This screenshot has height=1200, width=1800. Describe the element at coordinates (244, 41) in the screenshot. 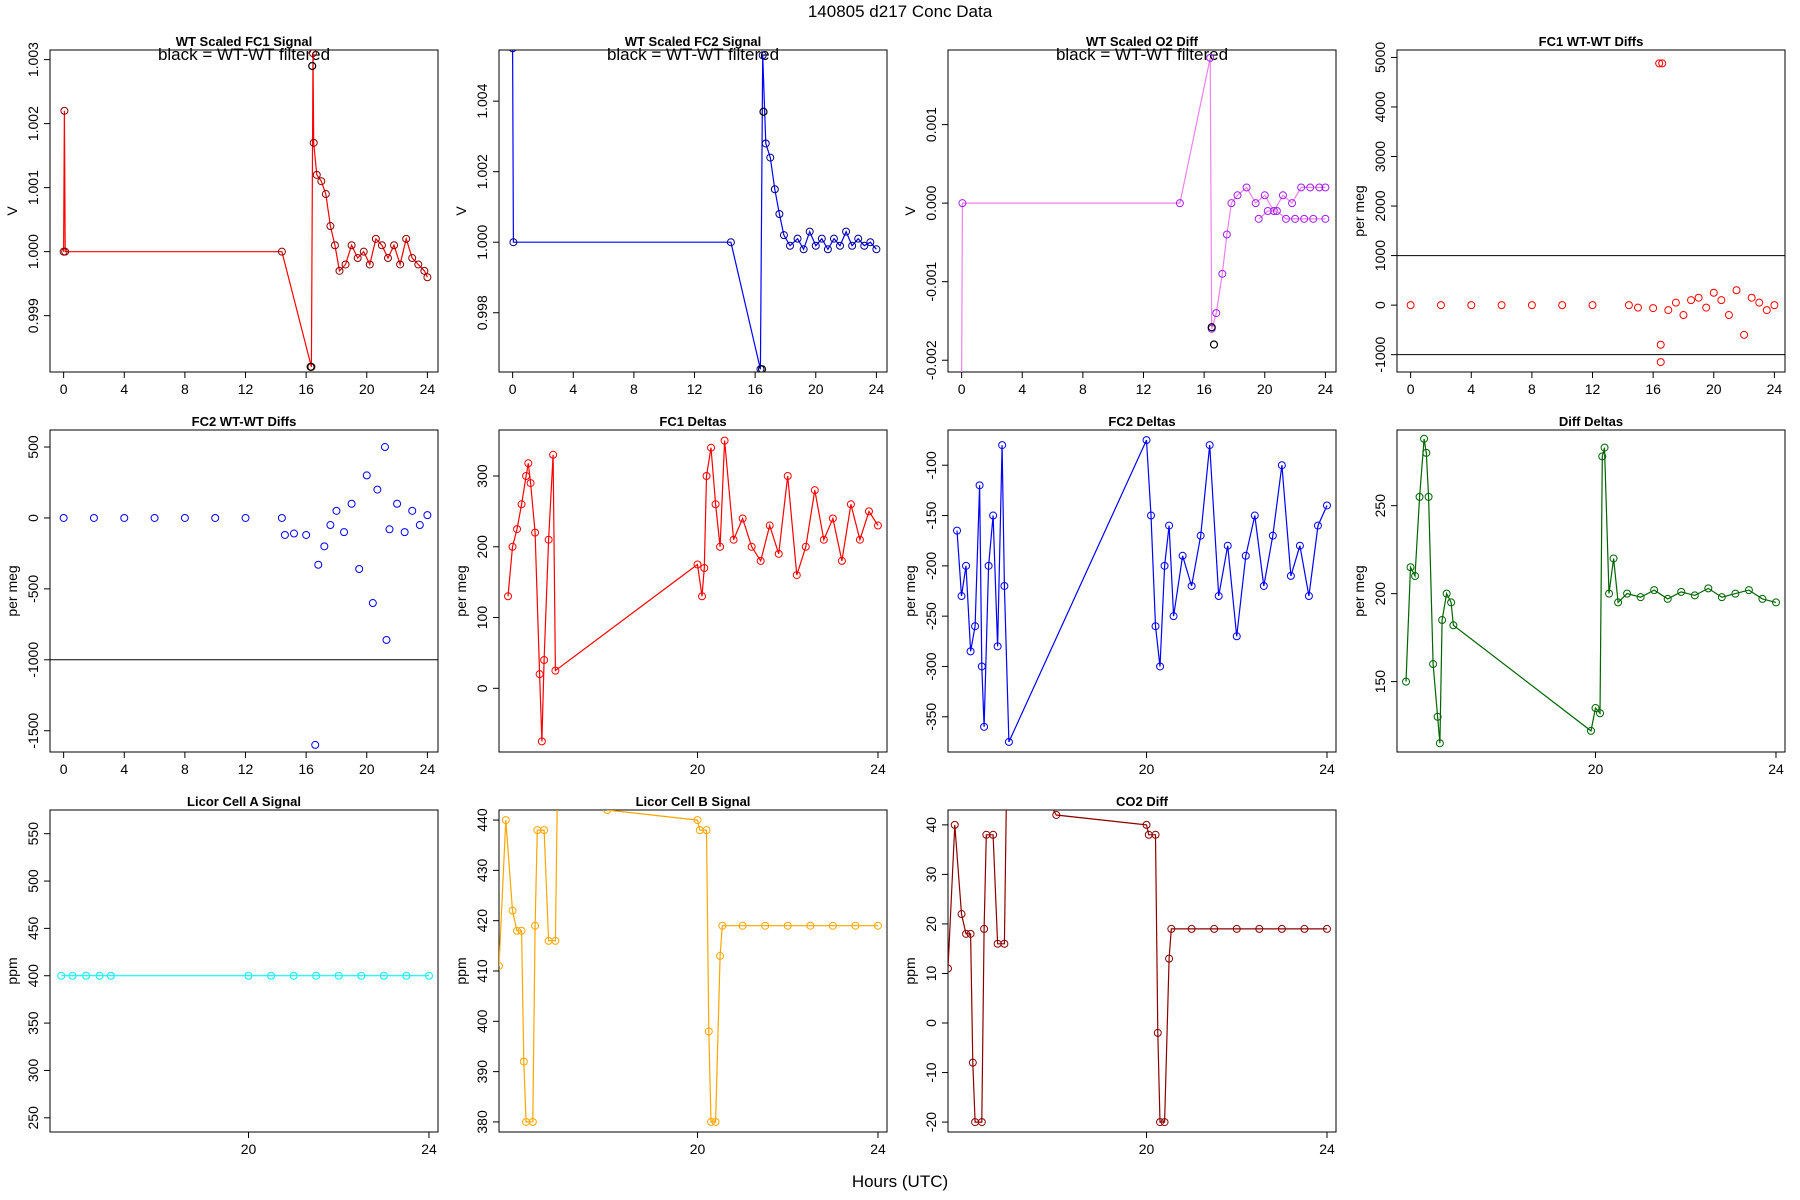

I see `chart-title: WT Scaled FC1 Signal` at that location.